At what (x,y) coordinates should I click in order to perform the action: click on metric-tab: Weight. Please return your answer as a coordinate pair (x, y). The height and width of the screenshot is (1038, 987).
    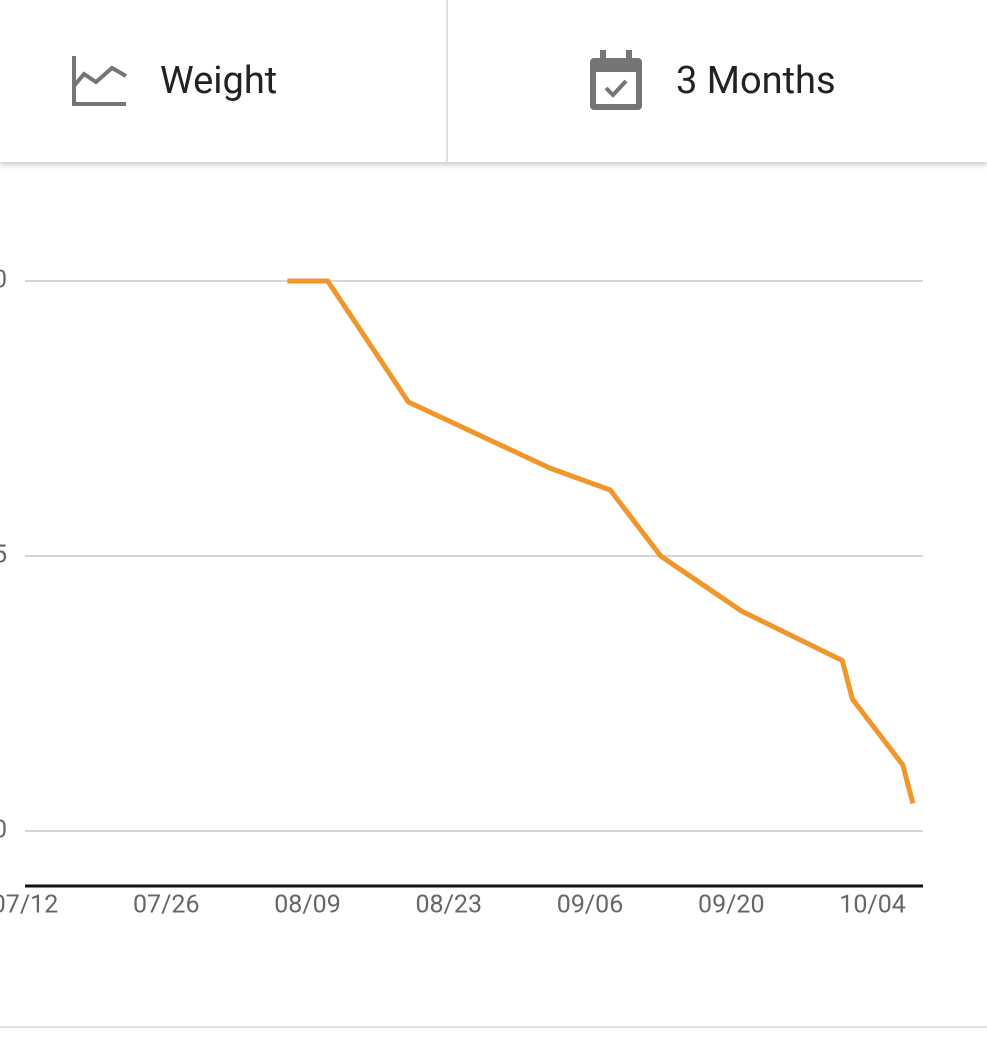
    Looking at the image, I should click on (173, 81).